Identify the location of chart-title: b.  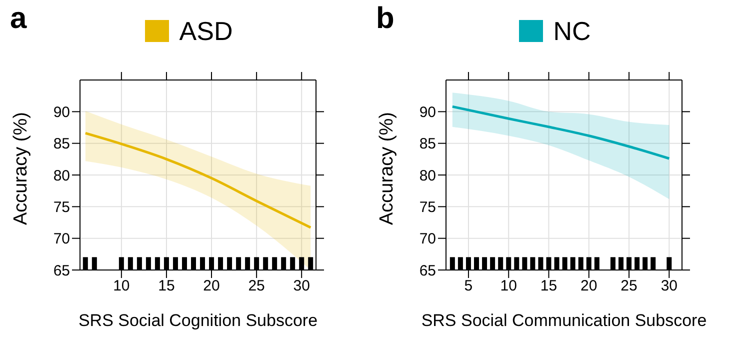
(385, 19).